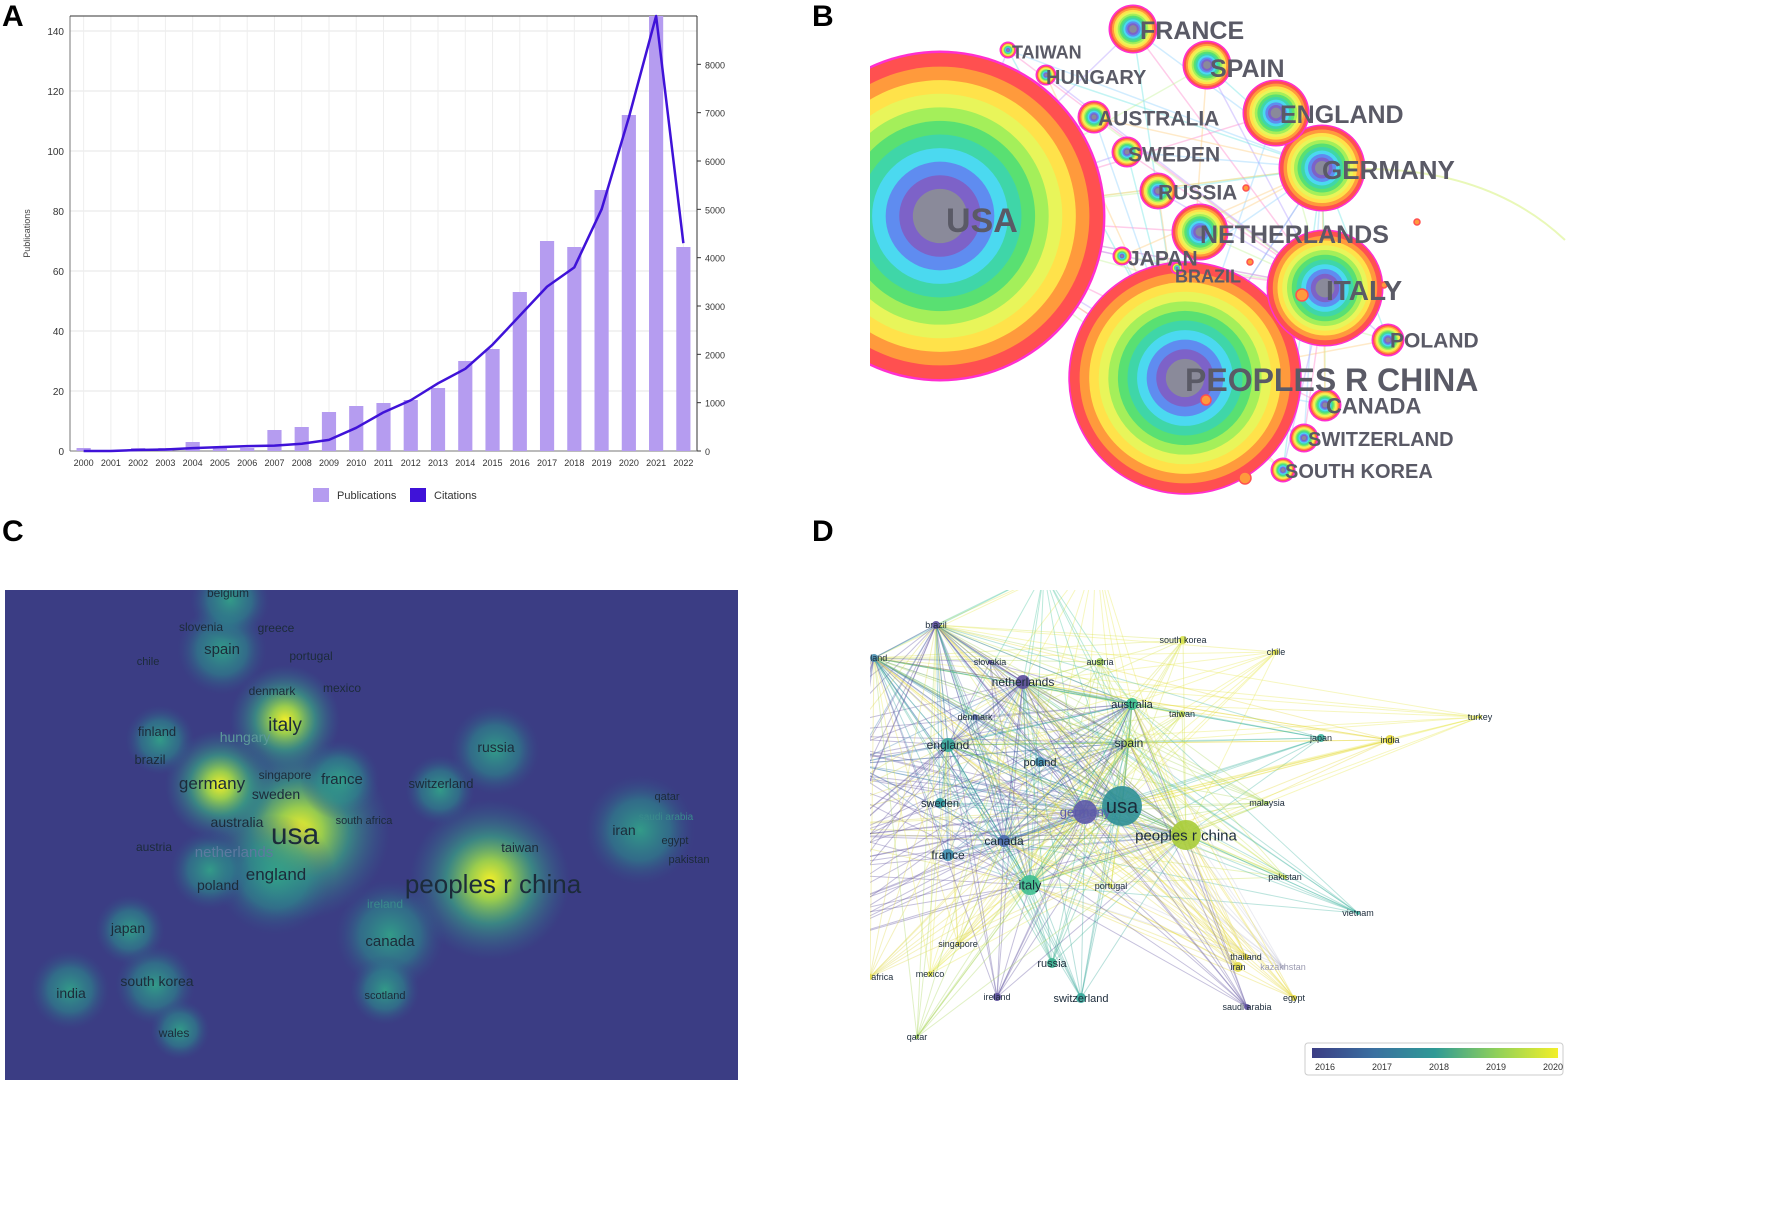 This screenshot has height=1224, width=1772. I want to click on network-node-label: singapore, so click(958, 944).